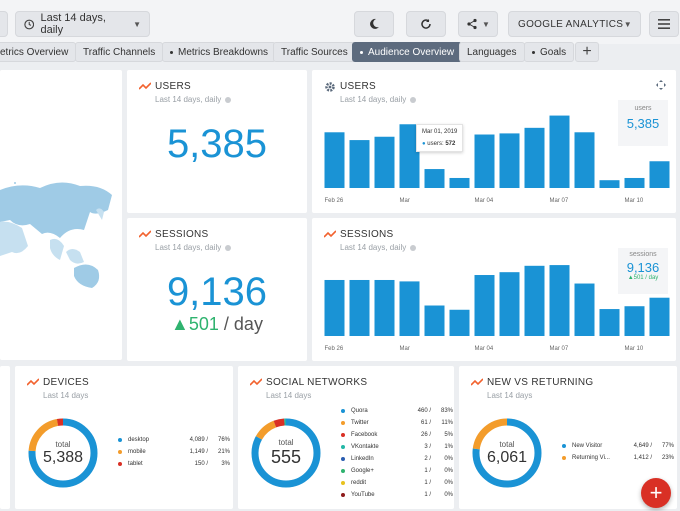 The image size is (680, 511). I want to click on tab-audience-overview: Audience Overview, so click(407, 52).